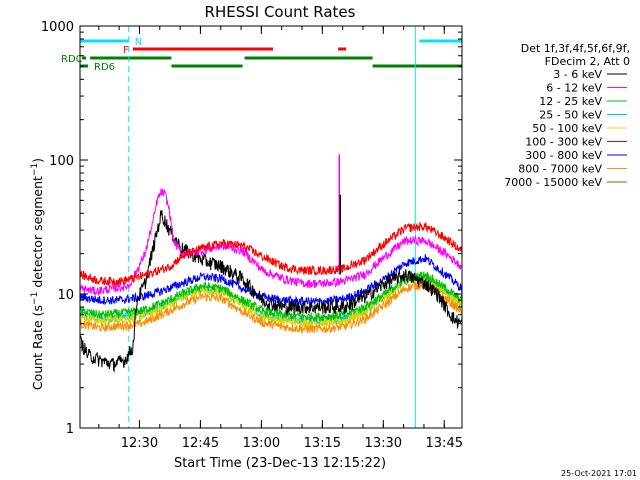 This screenshot has height=480, width=640. Describe the element at coordinates (599, 473) in the screenshot. I see `footer-timestamp: 25-Oct-2021 17:01` at that location.